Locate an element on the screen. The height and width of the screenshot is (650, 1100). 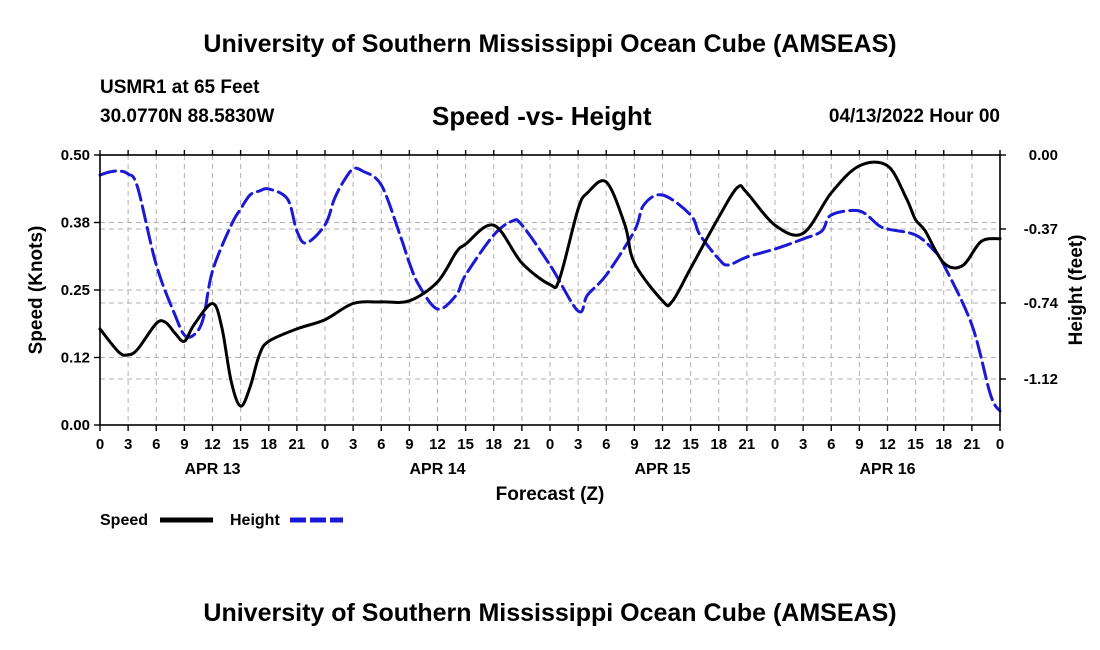
coordinates-label: 30.0770N 88.5830W is located at coordinates (187, 116).